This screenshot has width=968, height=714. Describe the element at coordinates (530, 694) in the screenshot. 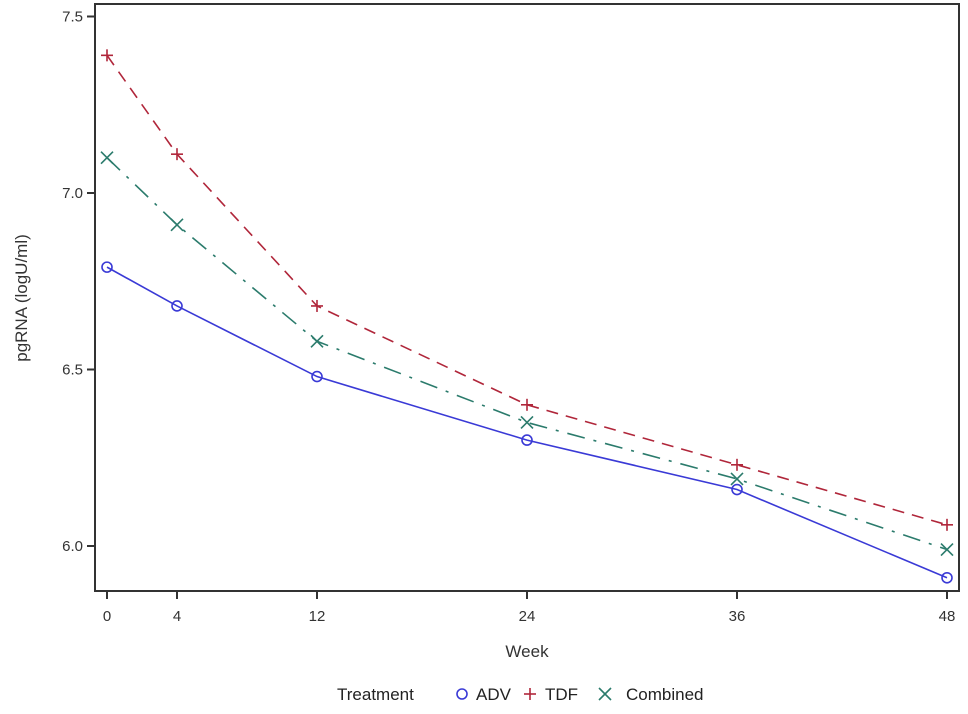

I see `legend-marker-tdf-icon` at that location.